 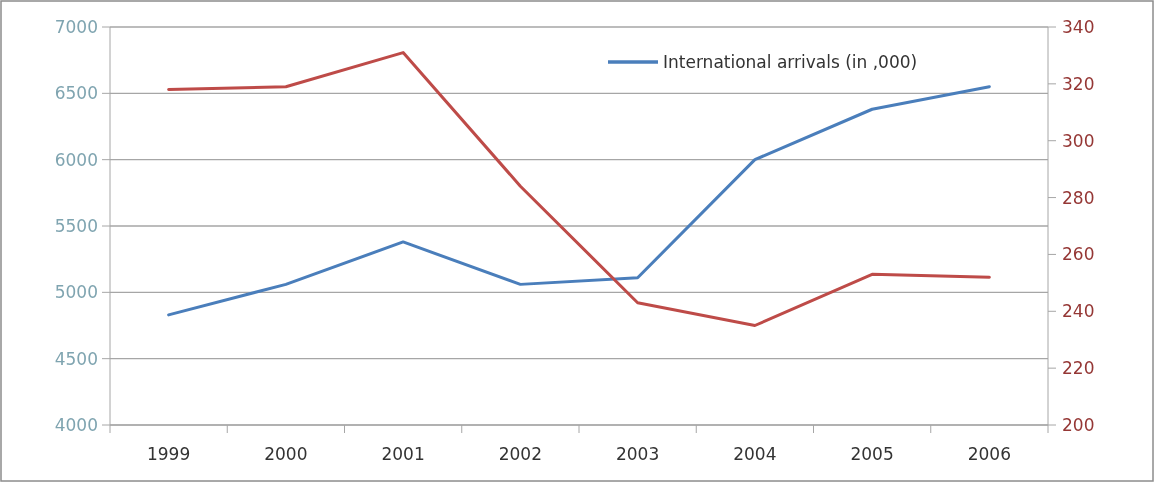 What do you see at coordinates (1078, 368) in the screenshot?
I see `y2-tick-label: 220` at bounding box center [1078, 368].